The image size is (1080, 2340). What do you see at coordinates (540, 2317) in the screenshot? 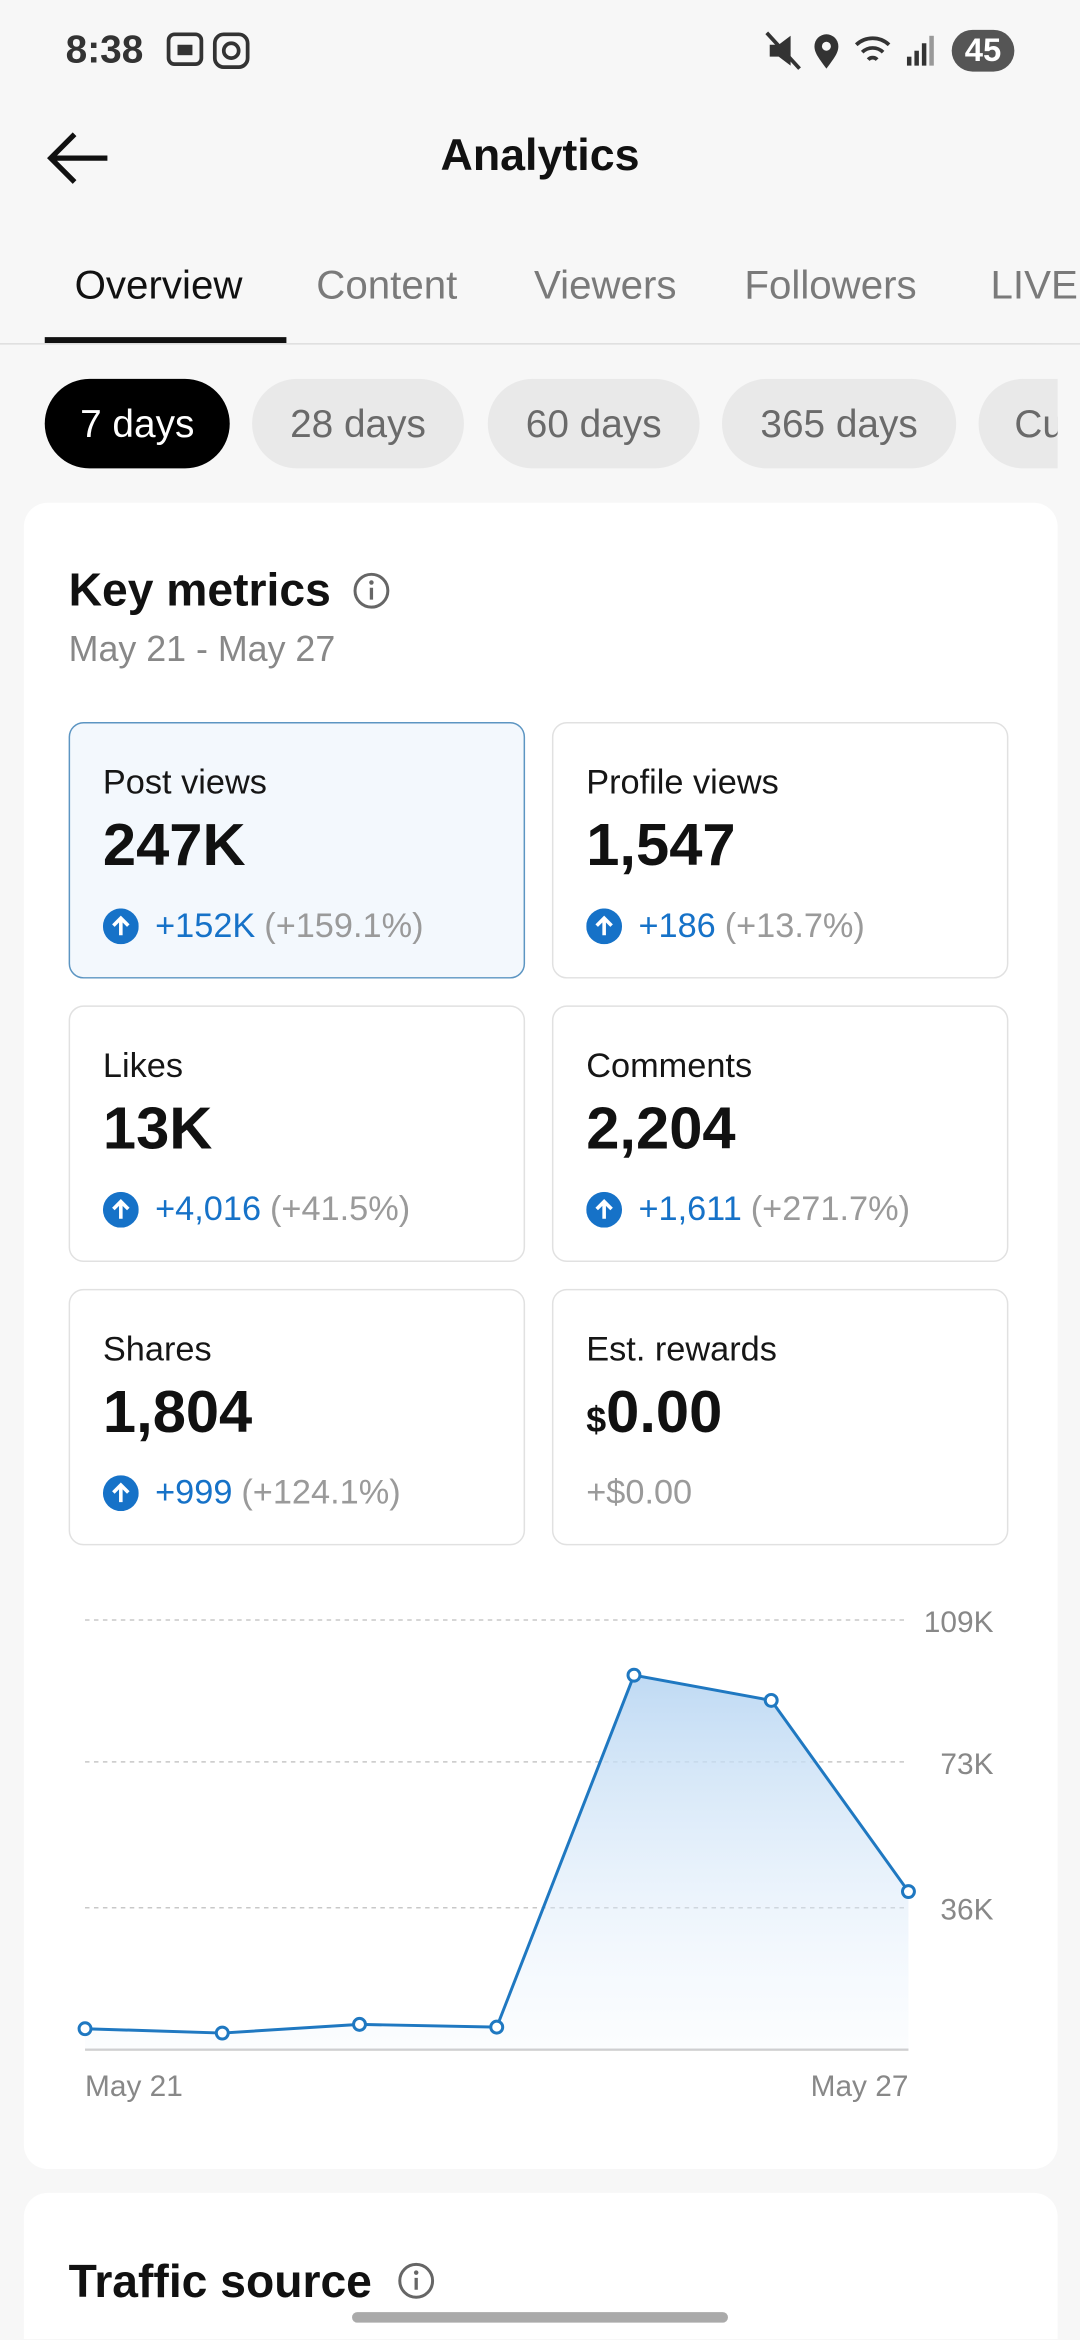
I see `home-indicator` at bounding box center [540, 2317].